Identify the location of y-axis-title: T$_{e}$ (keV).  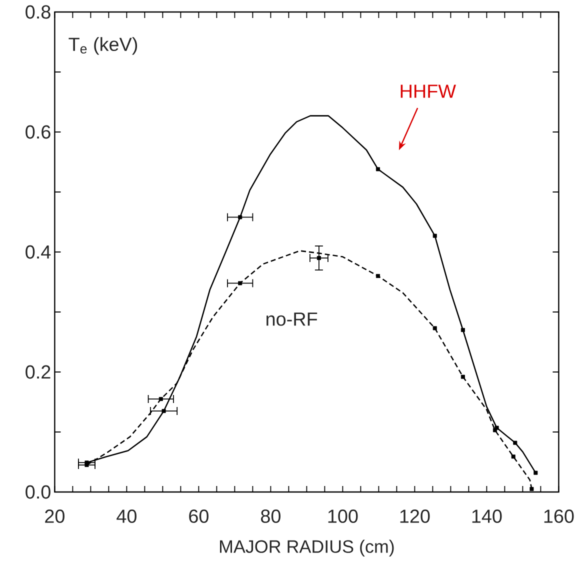
(103, 46).